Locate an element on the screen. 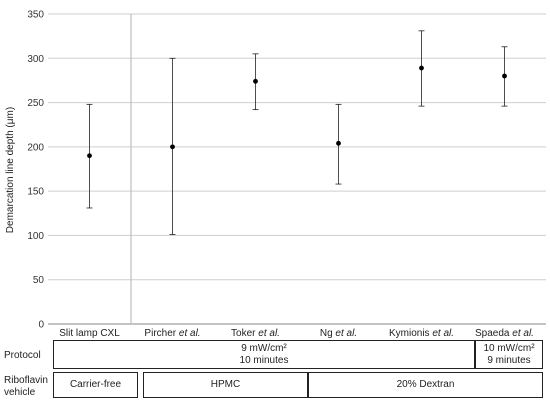 This screenshot has width=550, height=405. vehicle-group-dextran: 20% Dextran is located at coordinates (425, 385).